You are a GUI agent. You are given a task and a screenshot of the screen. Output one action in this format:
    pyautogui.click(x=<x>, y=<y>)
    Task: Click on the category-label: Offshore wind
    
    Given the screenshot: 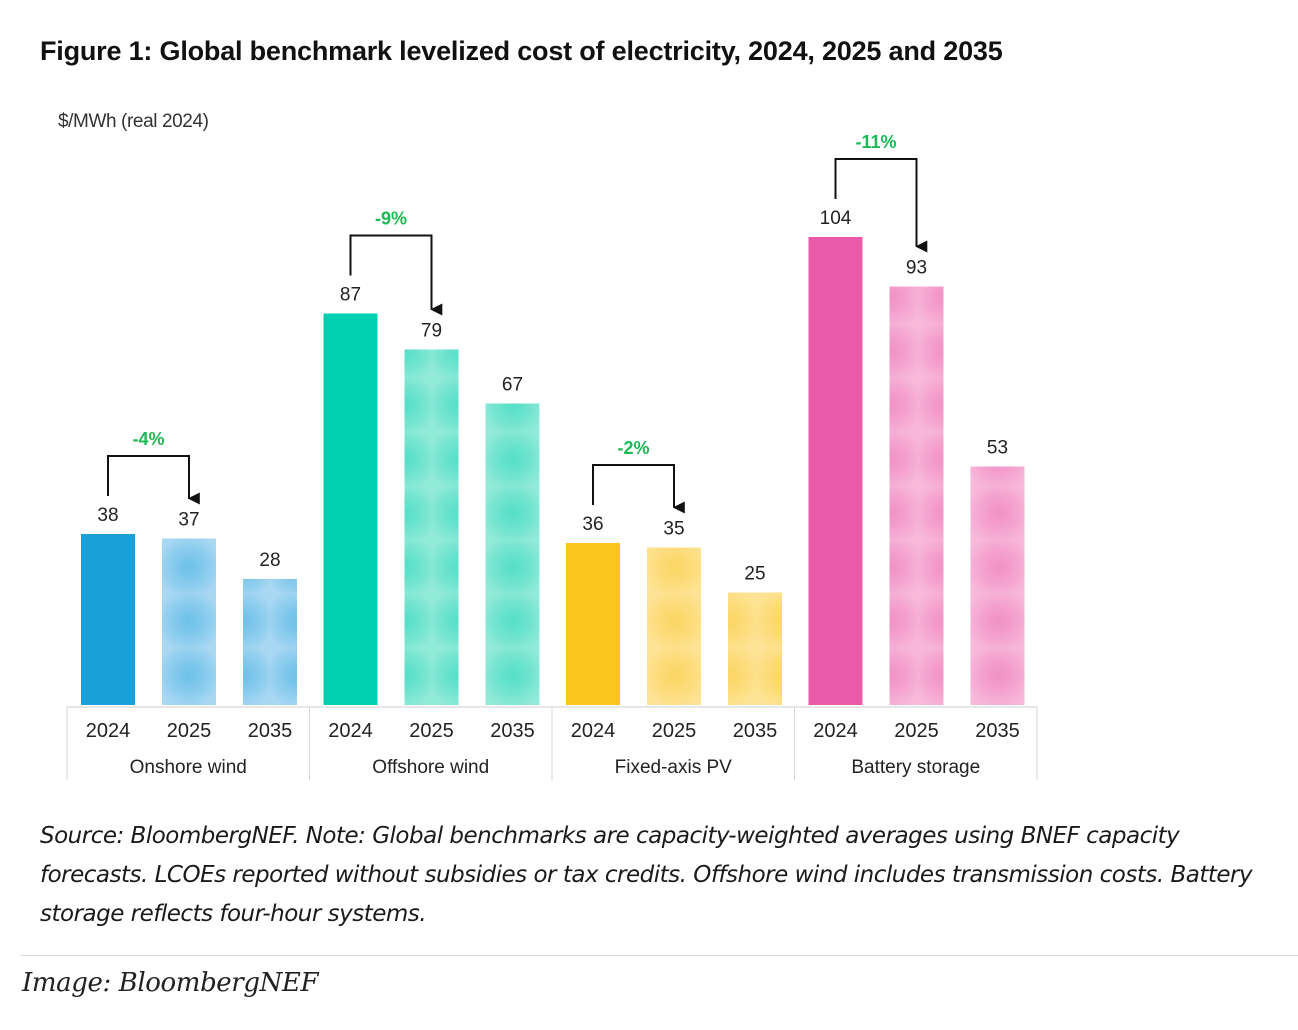 What is the action you would take?
    pyautogui.click(x=430, y=767)
    